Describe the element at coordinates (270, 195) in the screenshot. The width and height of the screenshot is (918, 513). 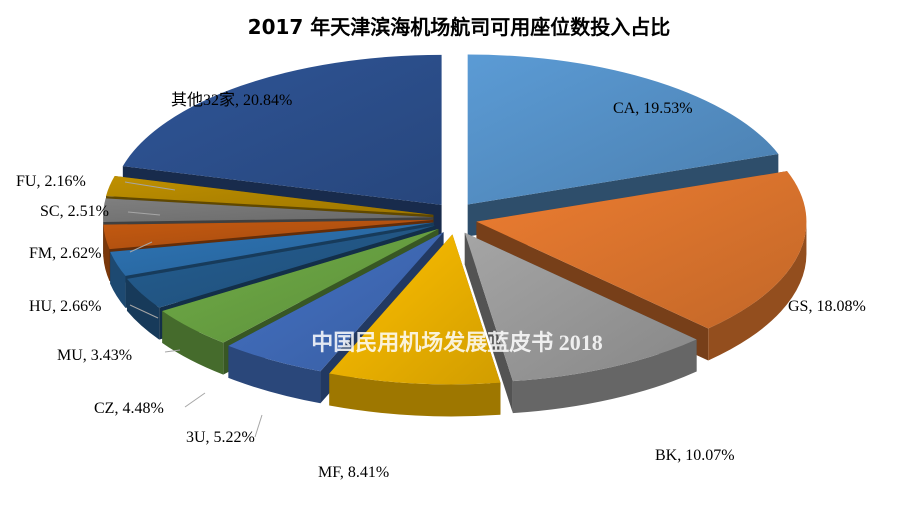
I see `slice-FU` at that location.